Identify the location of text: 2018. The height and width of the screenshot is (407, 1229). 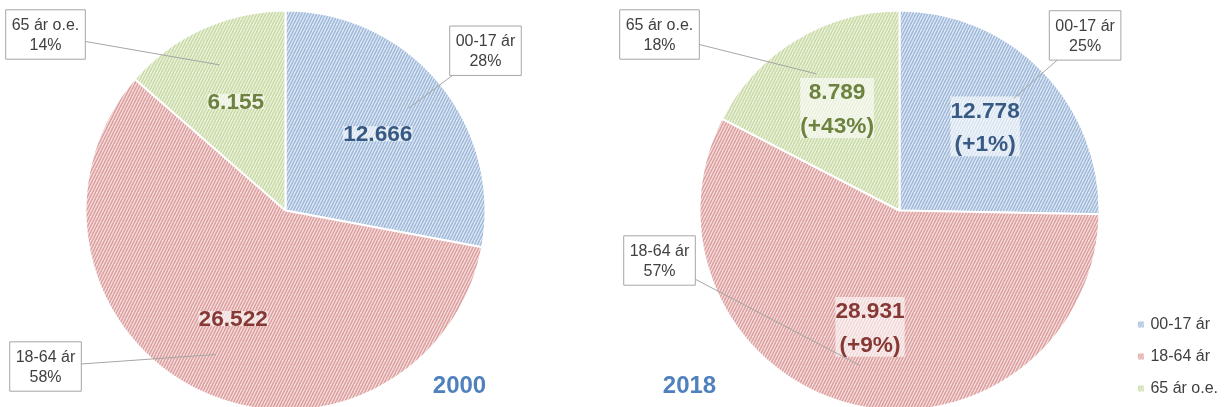
(689, 384).